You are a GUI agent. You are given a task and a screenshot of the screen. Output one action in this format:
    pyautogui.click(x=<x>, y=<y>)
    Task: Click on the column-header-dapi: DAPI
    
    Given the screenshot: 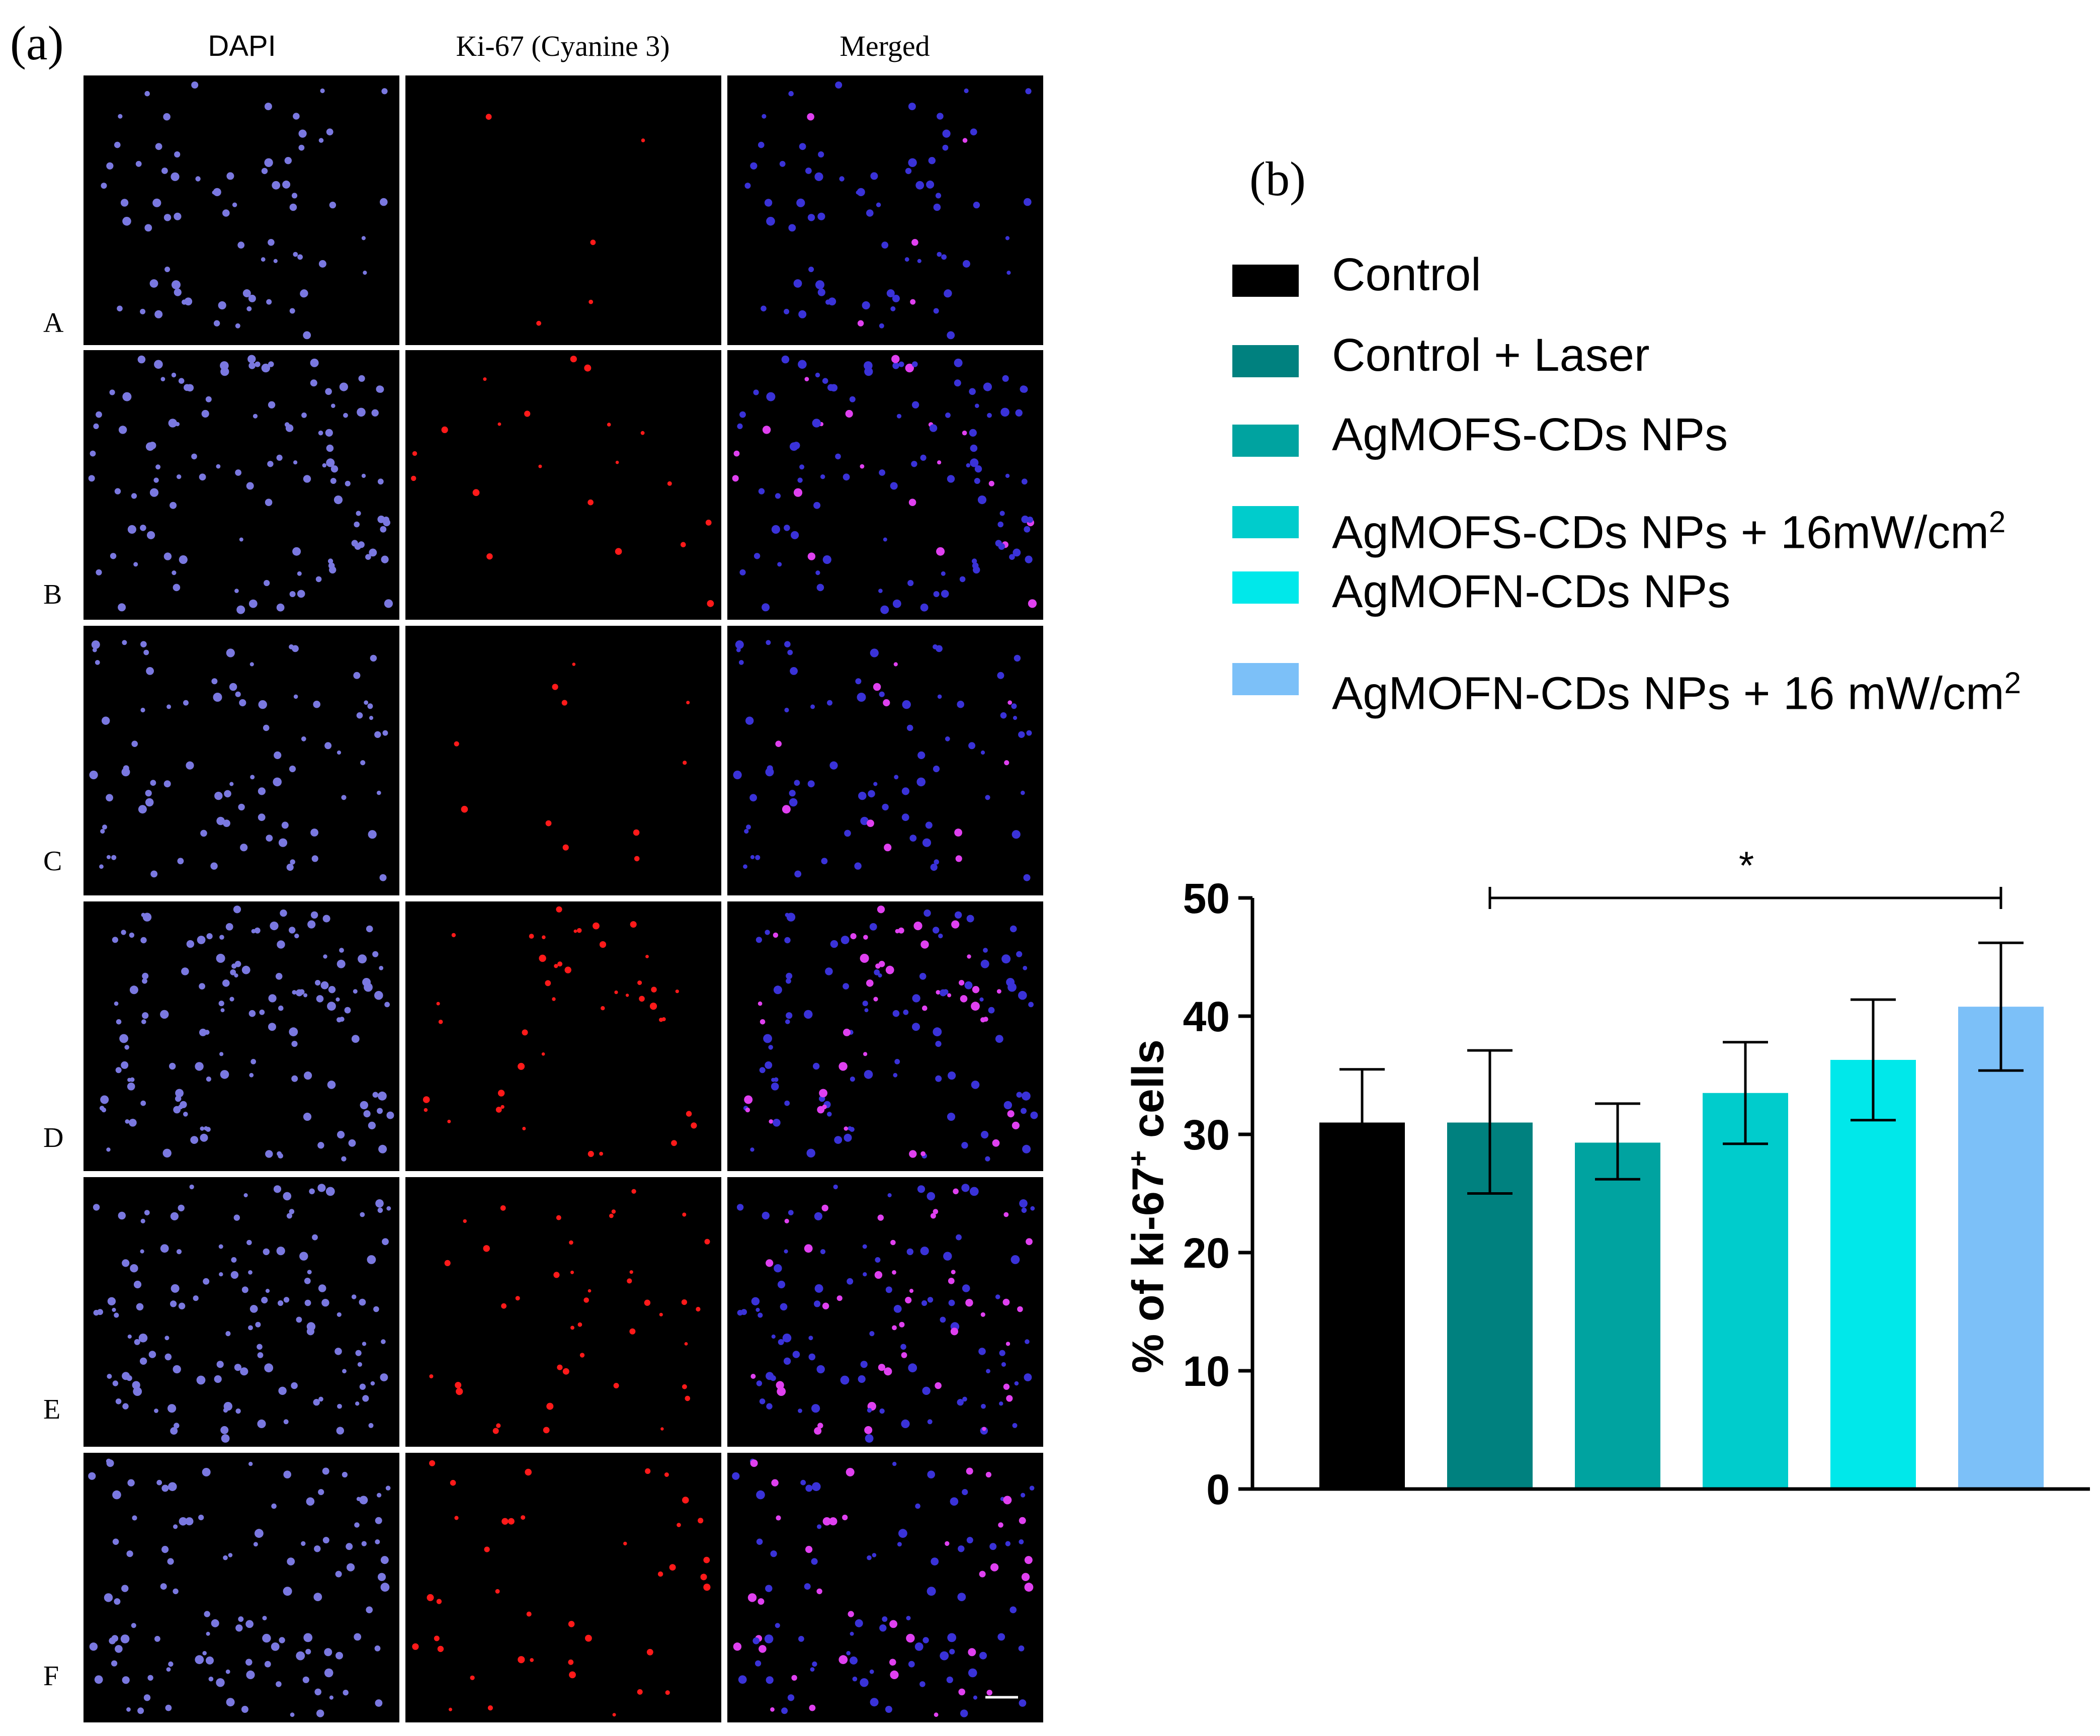 What is the action you would take?
    pyautogui.click(x=242, y=46)
    